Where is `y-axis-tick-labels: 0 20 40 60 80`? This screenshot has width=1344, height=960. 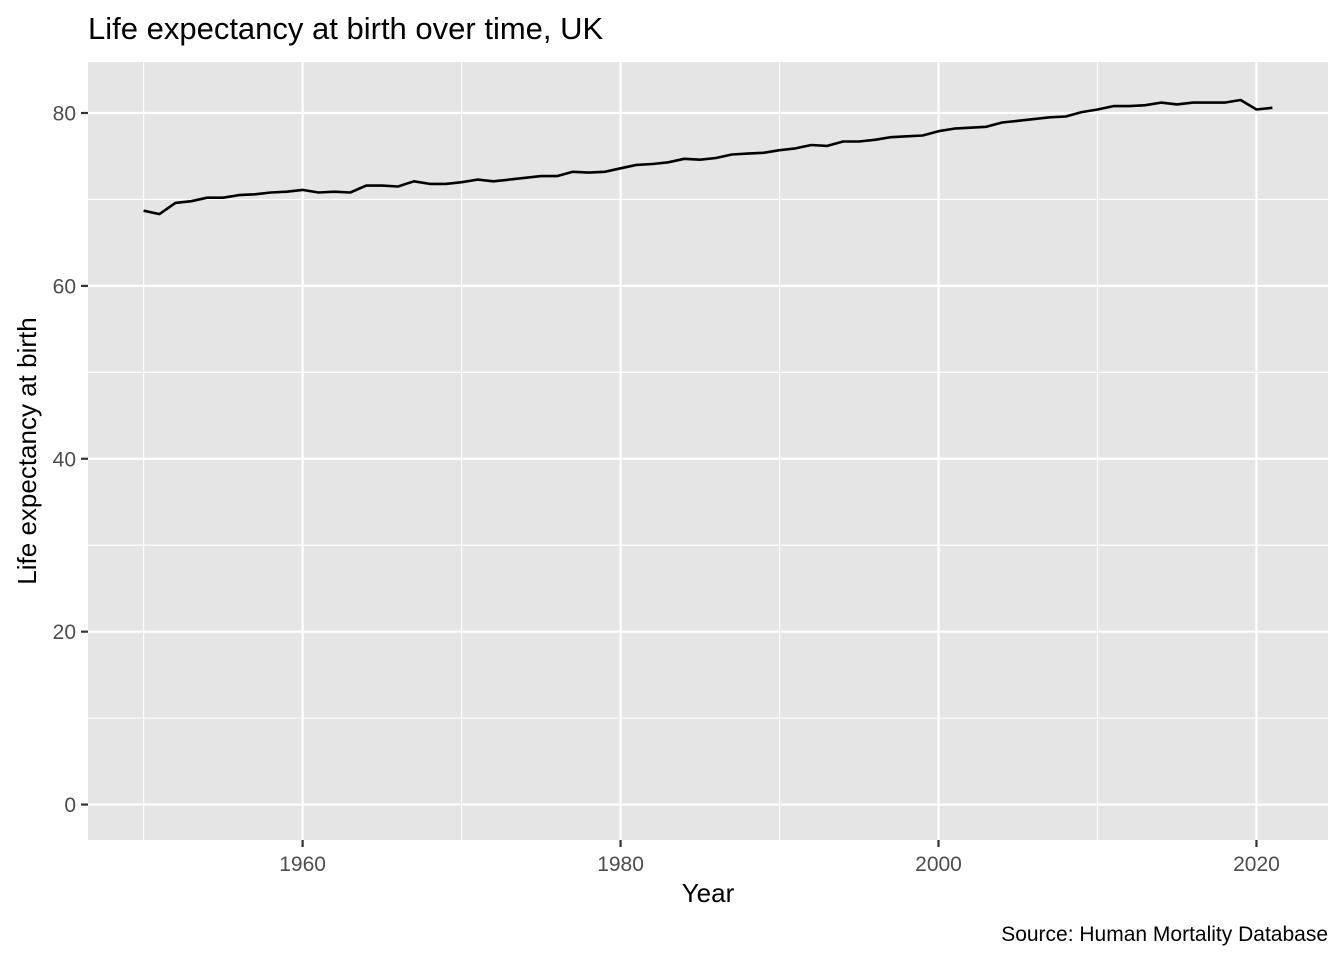 y-axis-tick-labels: 0 20 40 60 80 is located at coordinates (64, 460).